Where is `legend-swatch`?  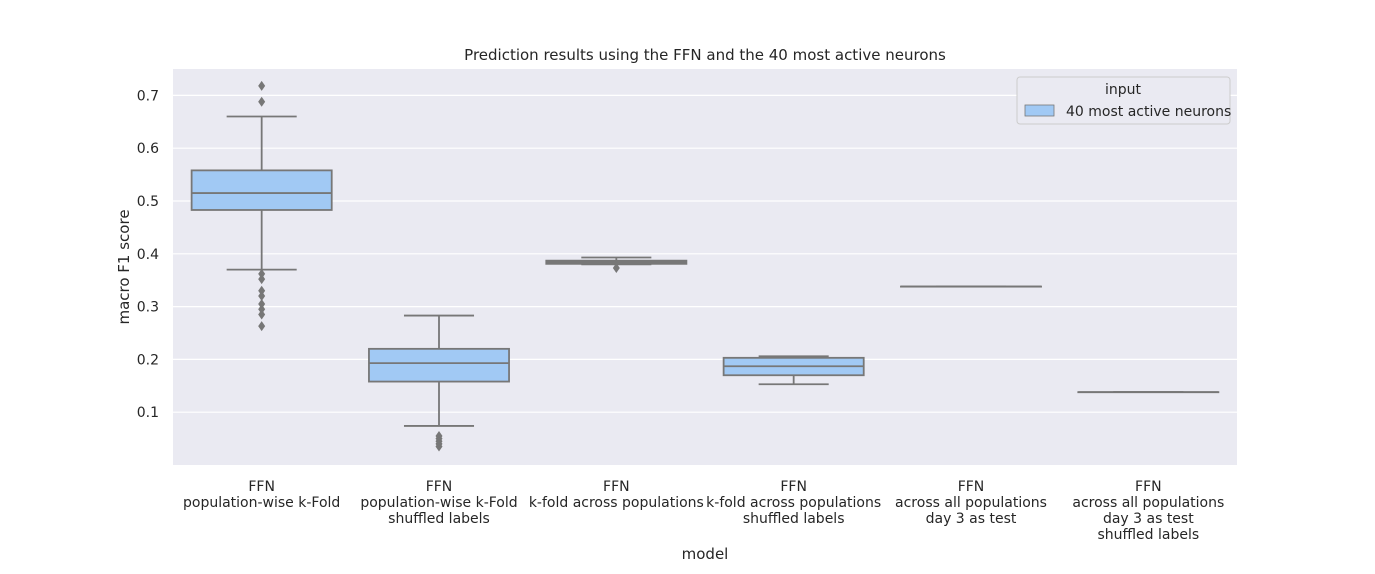 legend-swatch is located at coordinates (1039, 110).